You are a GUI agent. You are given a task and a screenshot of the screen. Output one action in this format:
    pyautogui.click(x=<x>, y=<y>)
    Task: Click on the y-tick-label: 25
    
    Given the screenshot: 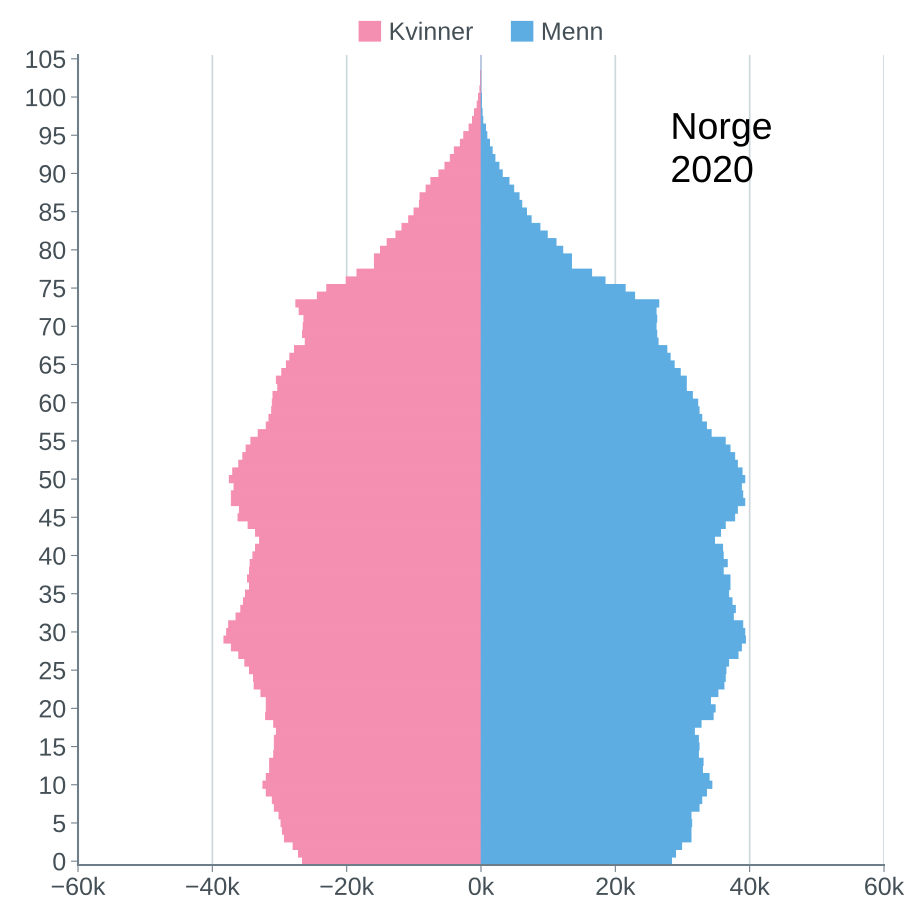 What is the action you would take?
    pyautogui.click(x=53, y=671)
    